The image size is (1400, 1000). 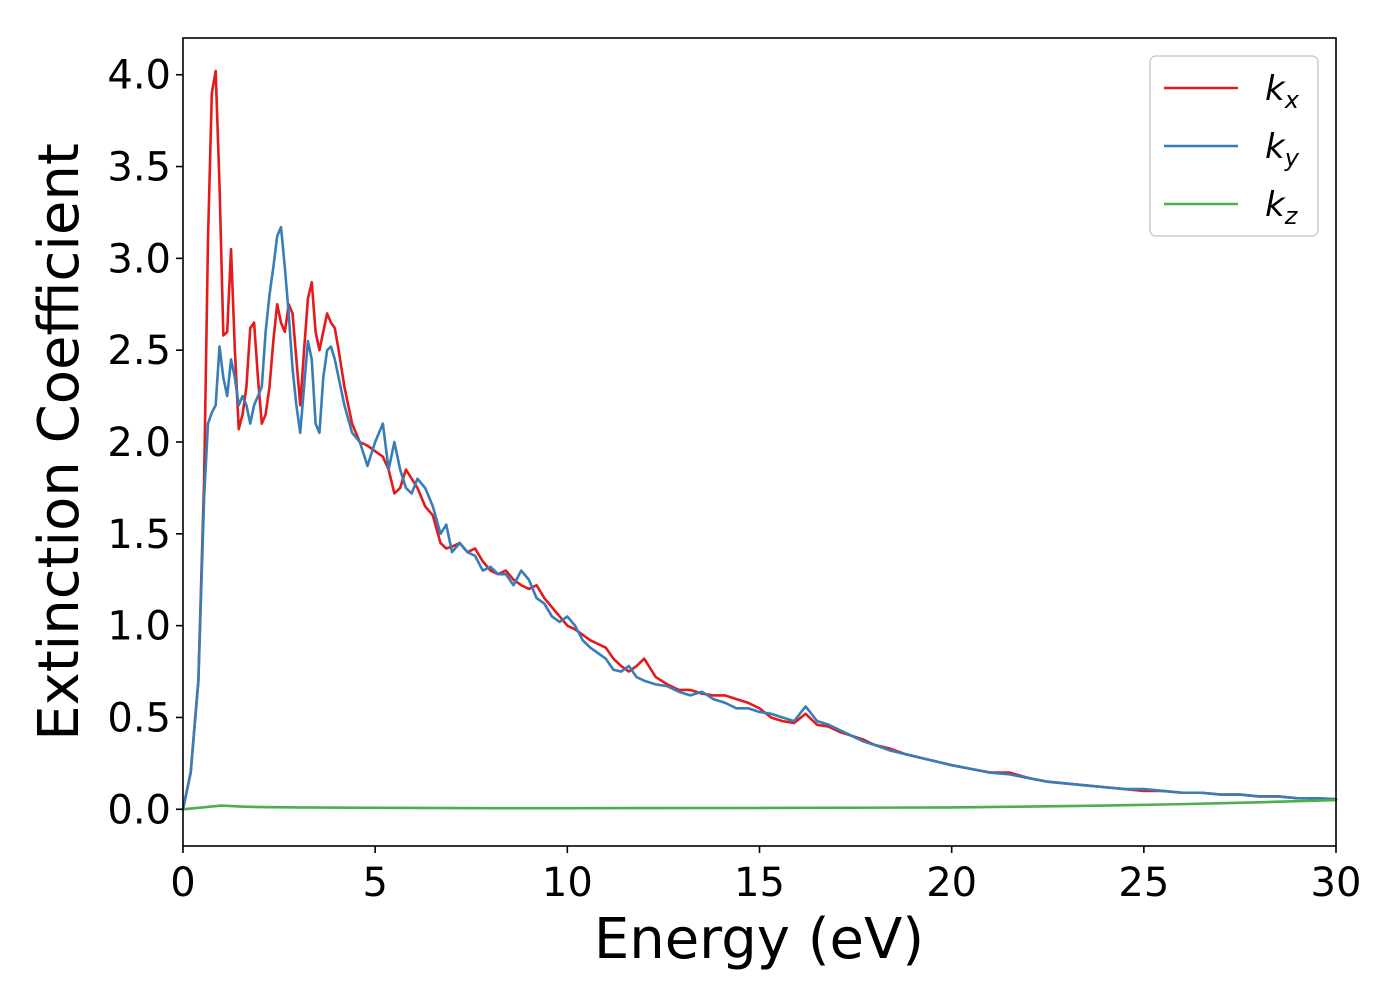 What do you see at coordinates (759, 883) in the screenshot?
I see `x-tick-label: 15` at bounding box center [759, 883].